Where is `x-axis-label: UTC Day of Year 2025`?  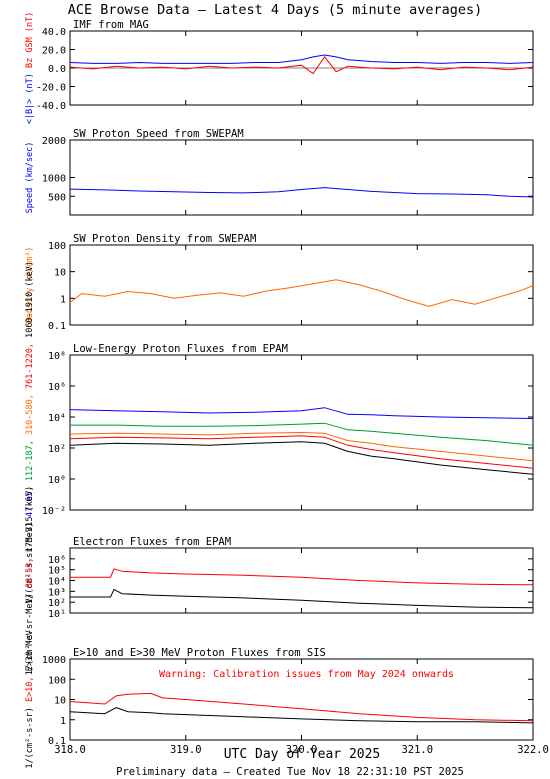 x-axis-label: UTC Day of Year 2025 is located at coordinates (302, 754).